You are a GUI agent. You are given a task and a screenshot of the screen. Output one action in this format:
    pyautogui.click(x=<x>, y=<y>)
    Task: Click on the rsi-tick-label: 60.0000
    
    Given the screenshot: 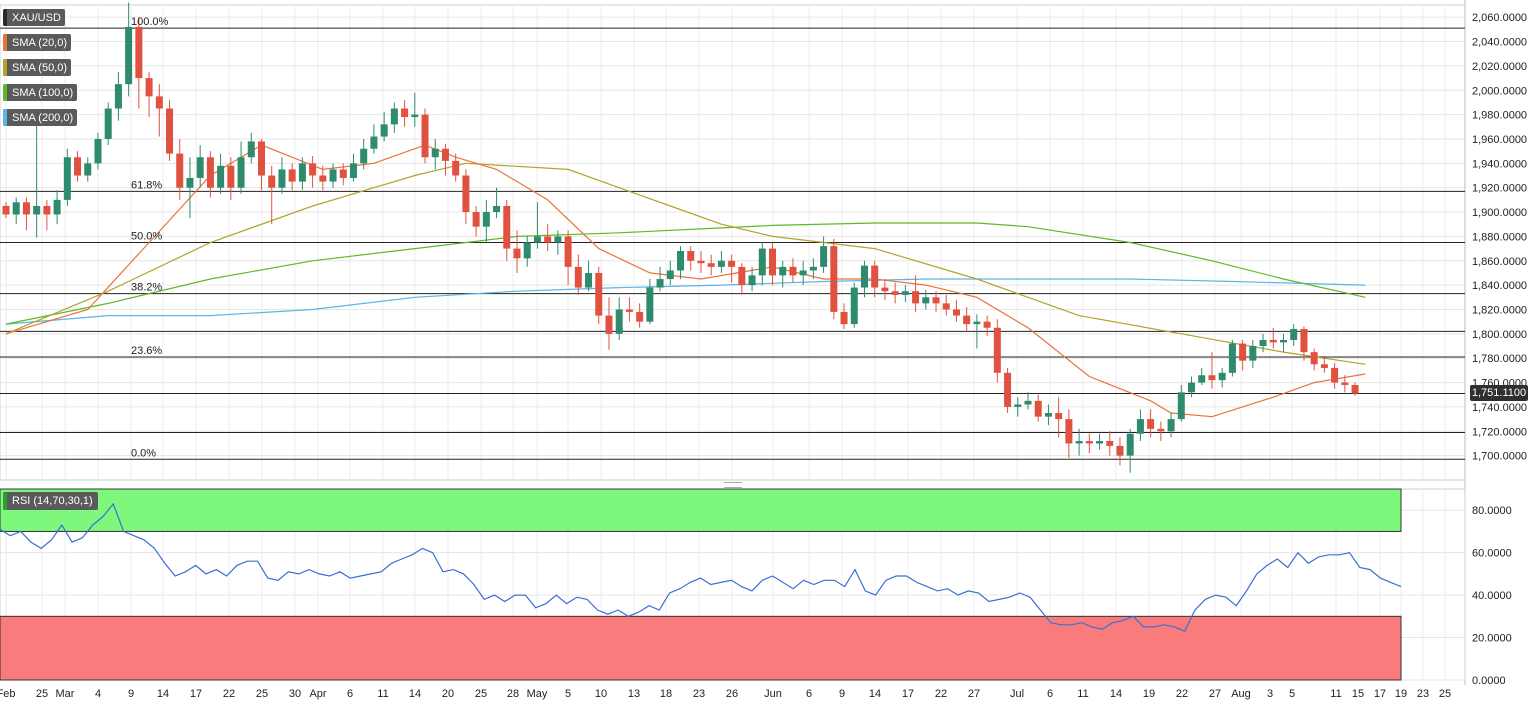 What is the action you would take?
    pyautogui.click(x=1492, y=554)
    